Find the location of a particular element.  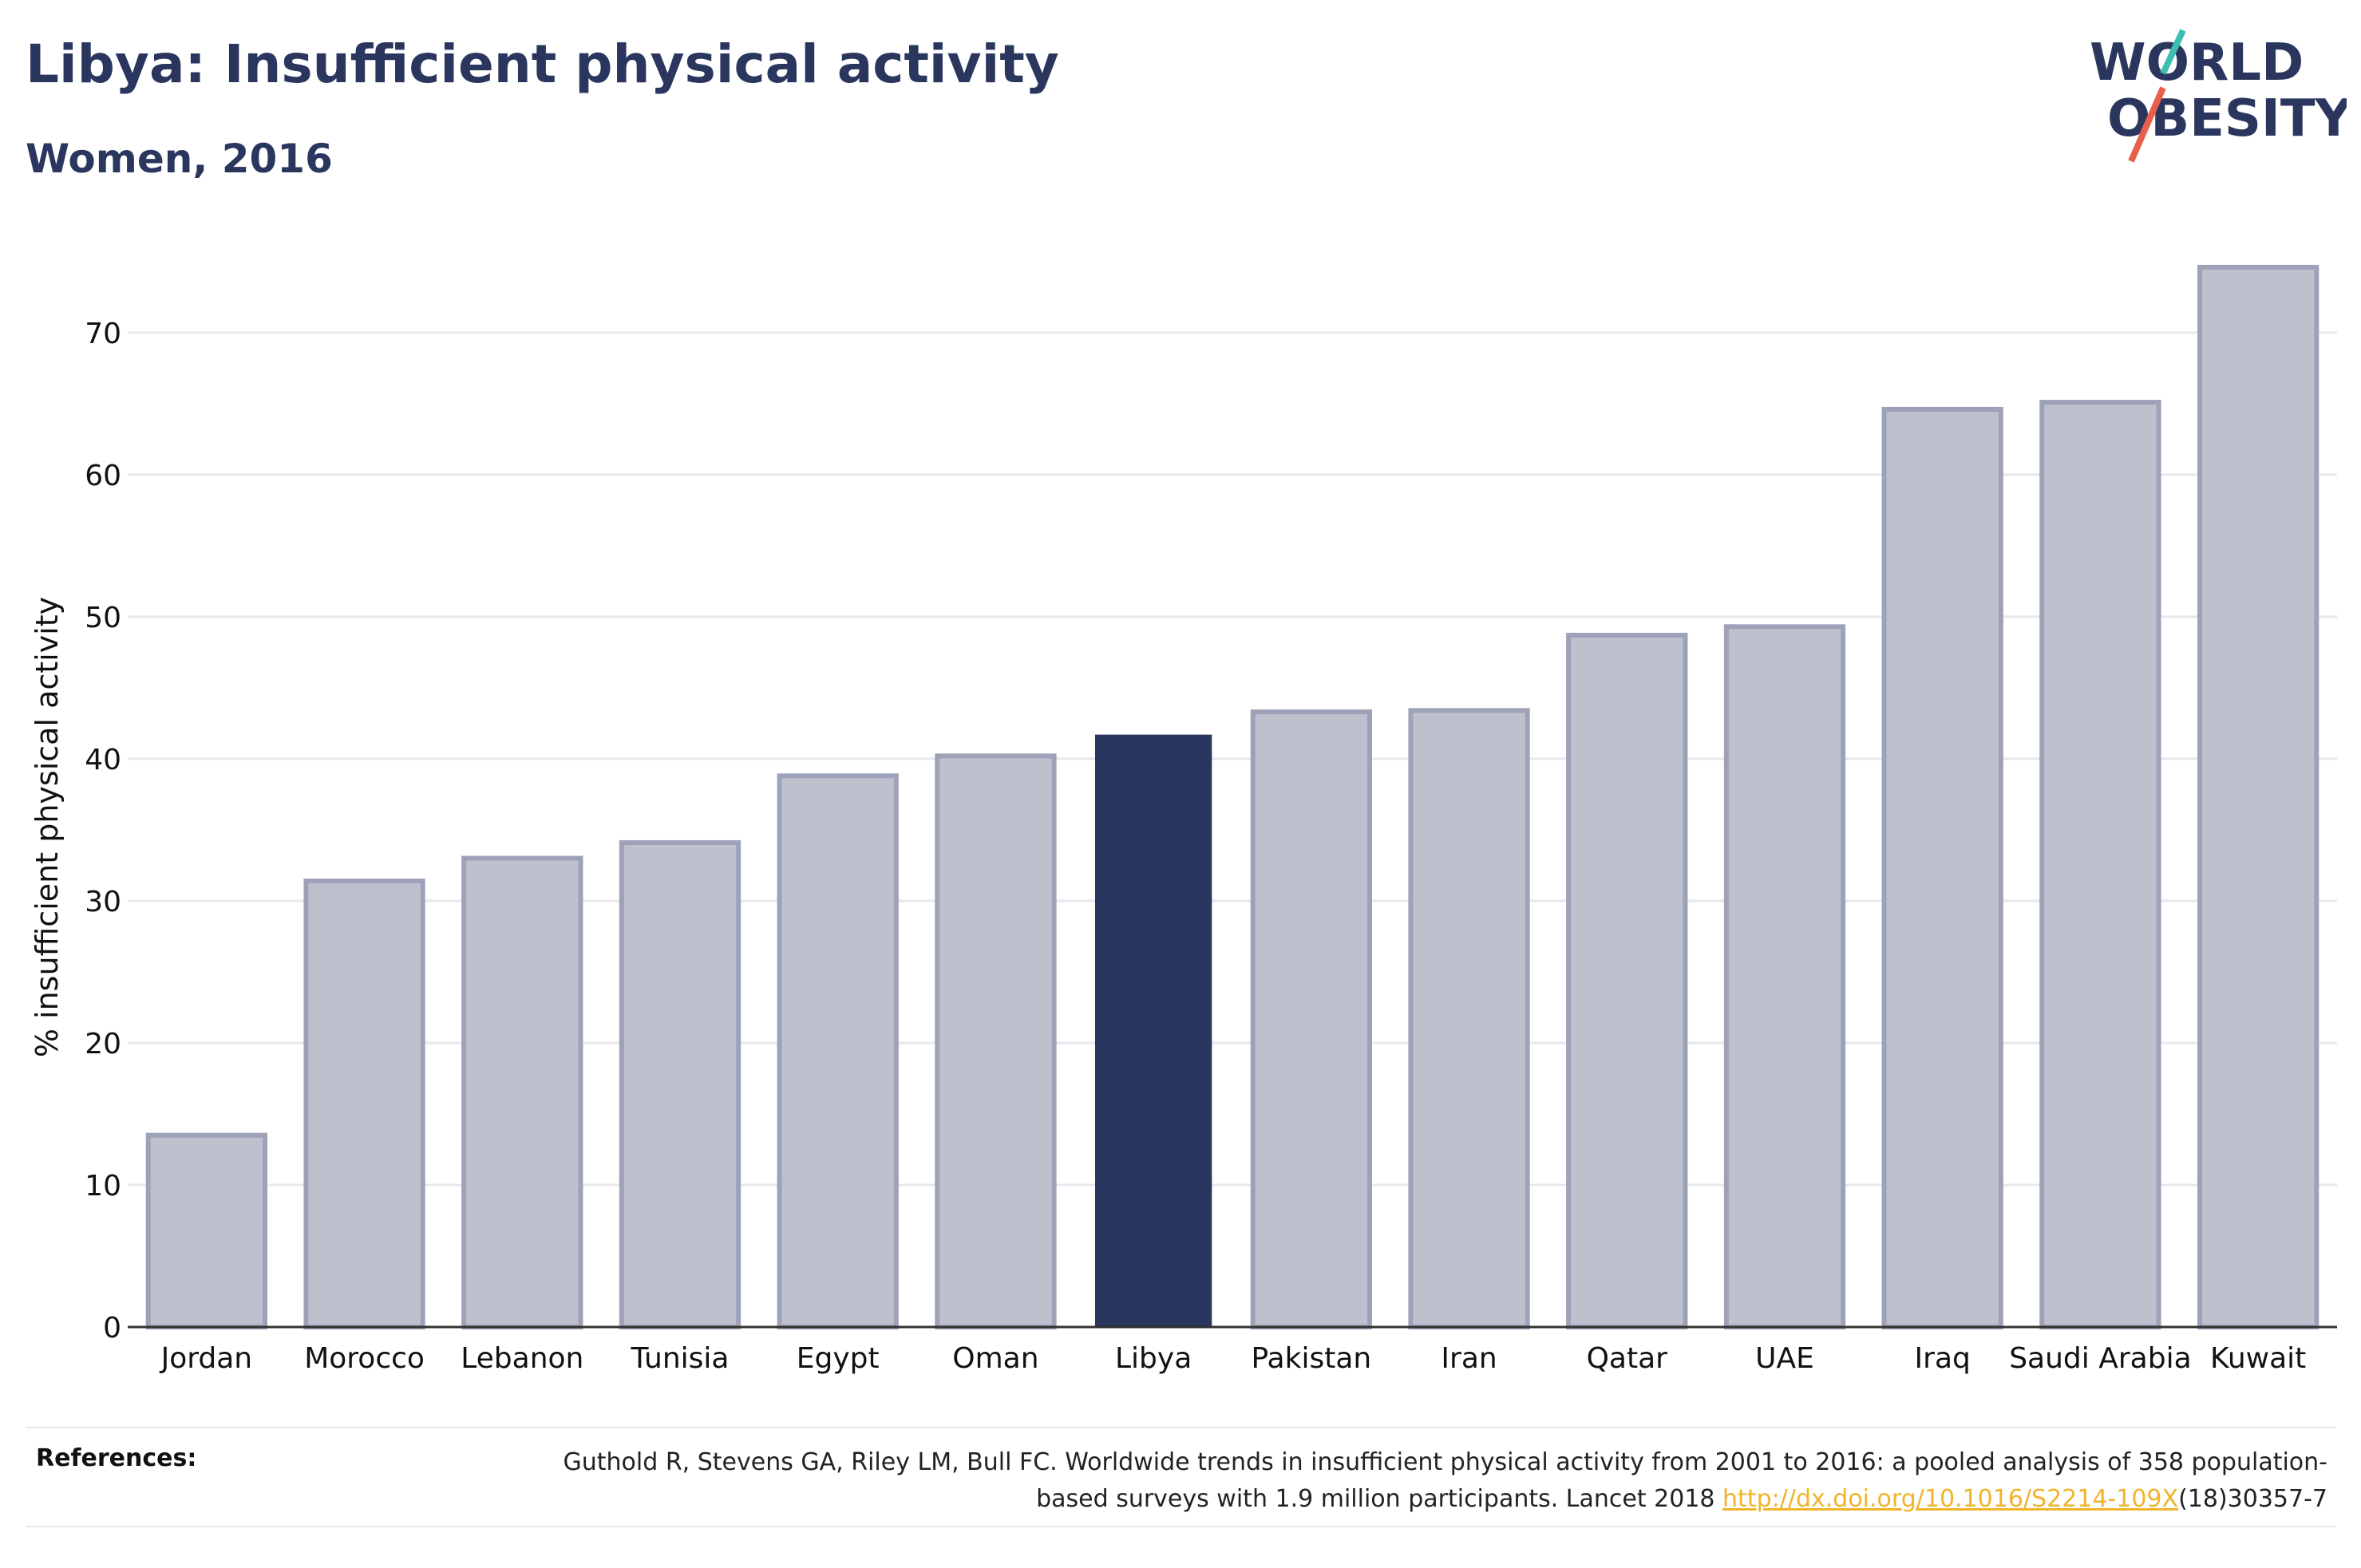

y-axis-title: % insufficient physical activity is located at coordinates (47, 827).